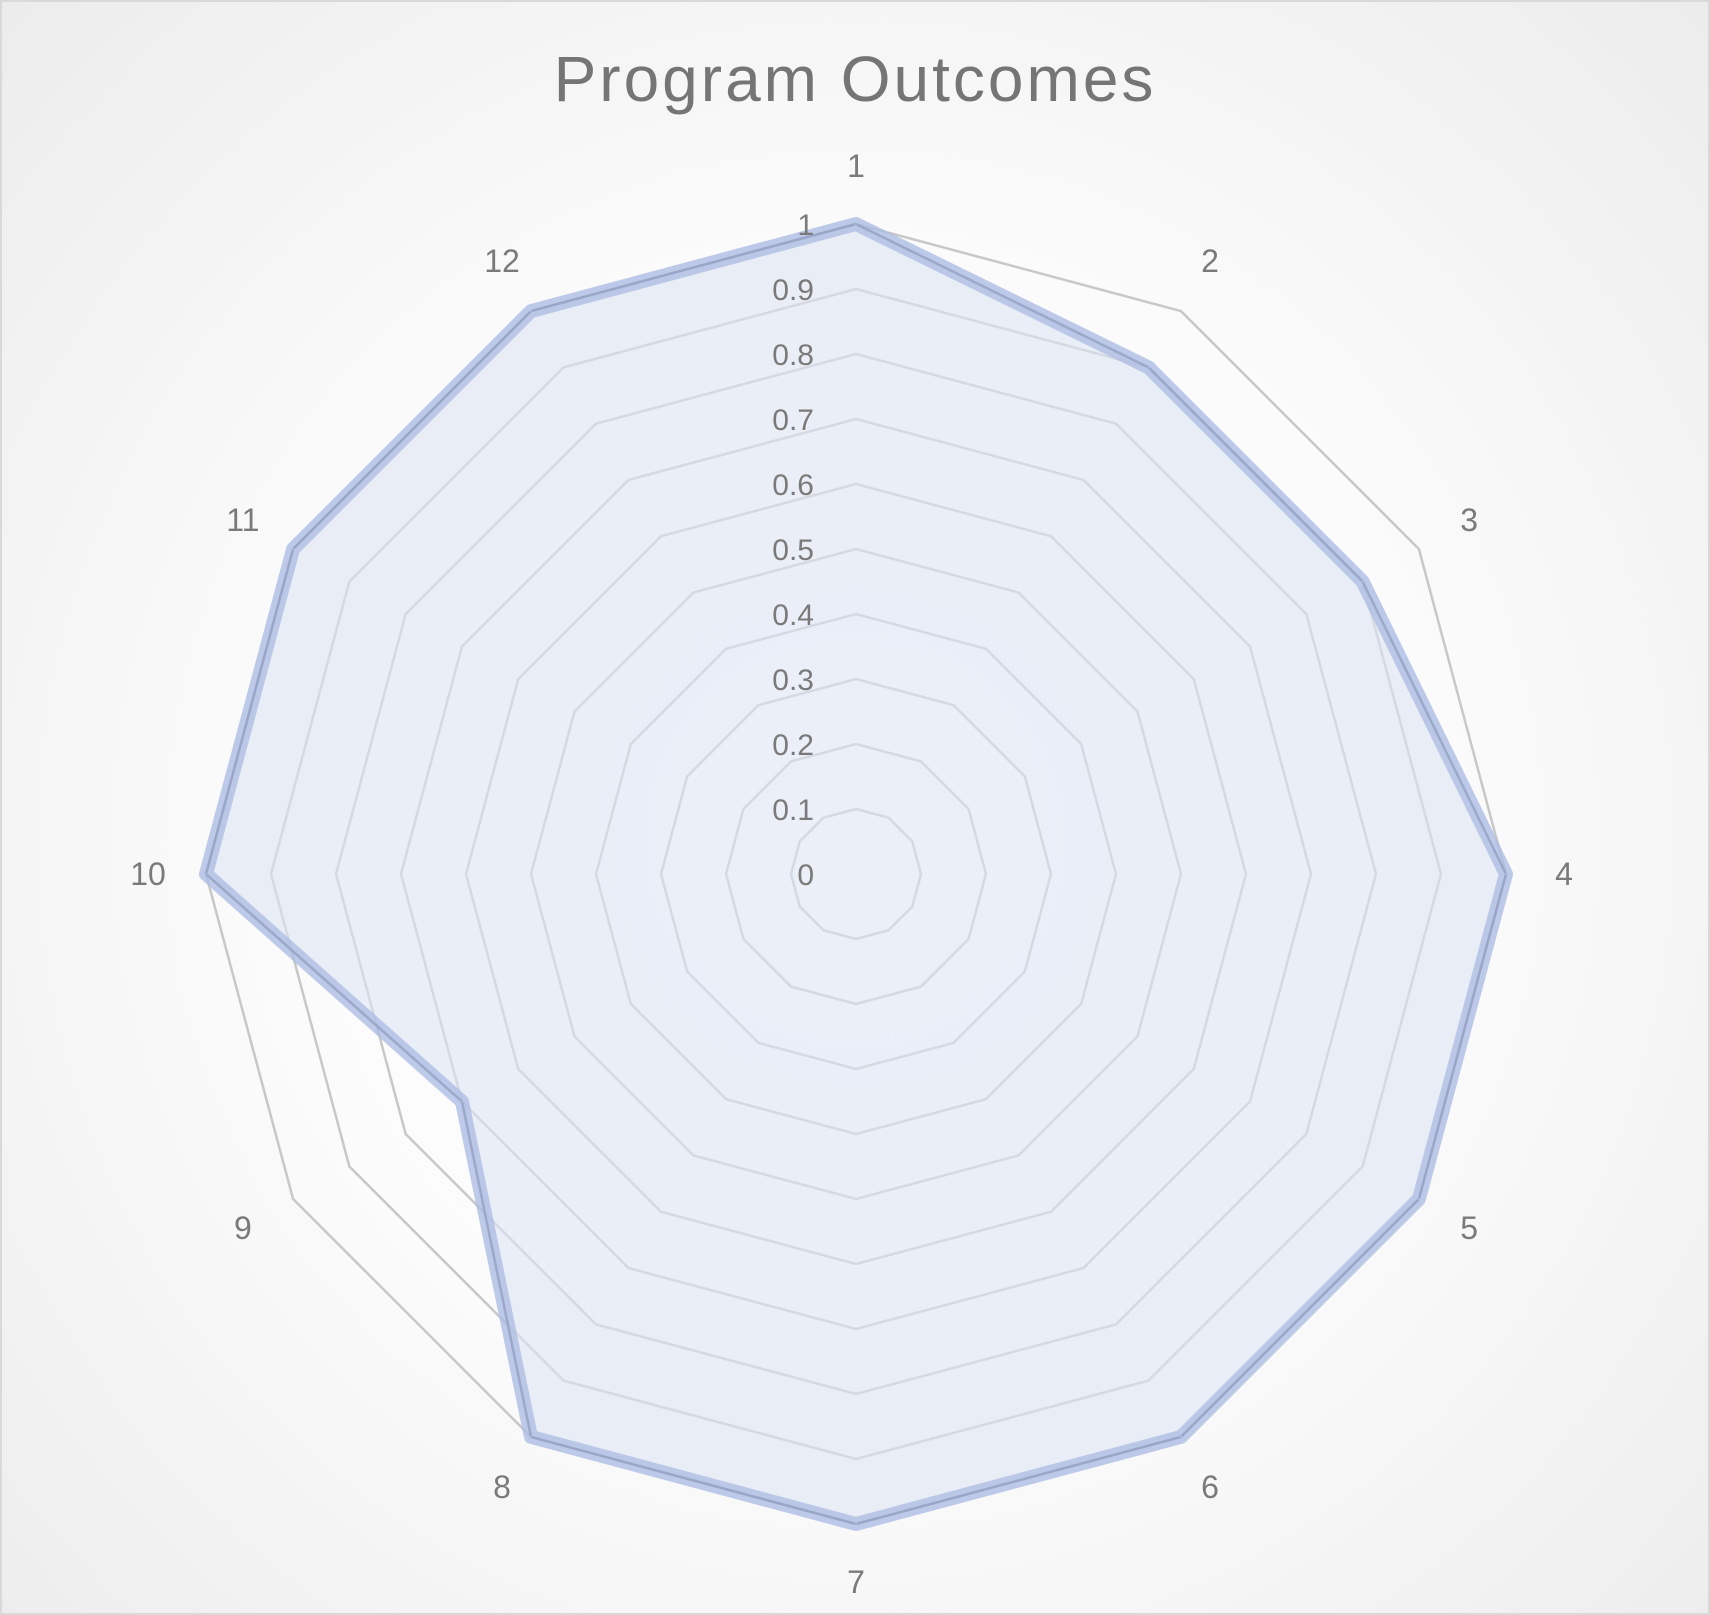  Describe the element at coordinates (793, 355) in the screenshot. I see `tick-label: 0.8` at that location.